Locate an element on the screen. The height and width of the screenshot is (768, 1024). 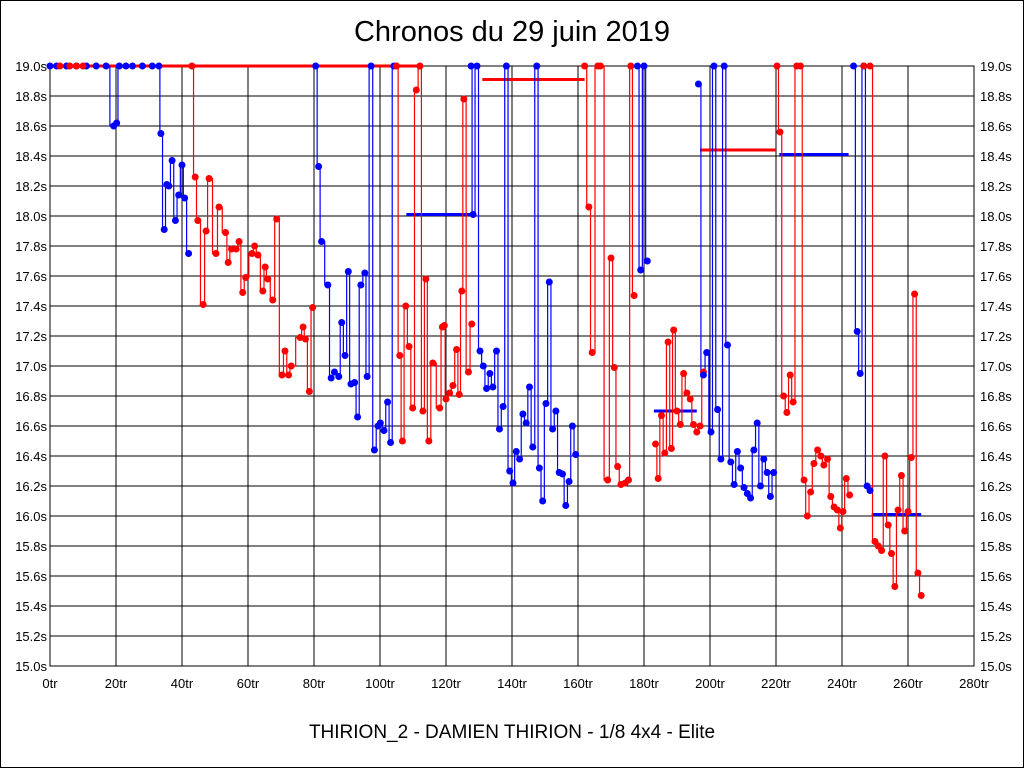
y-tick-label-left: 15.8s is located at coordinates (31, 546).